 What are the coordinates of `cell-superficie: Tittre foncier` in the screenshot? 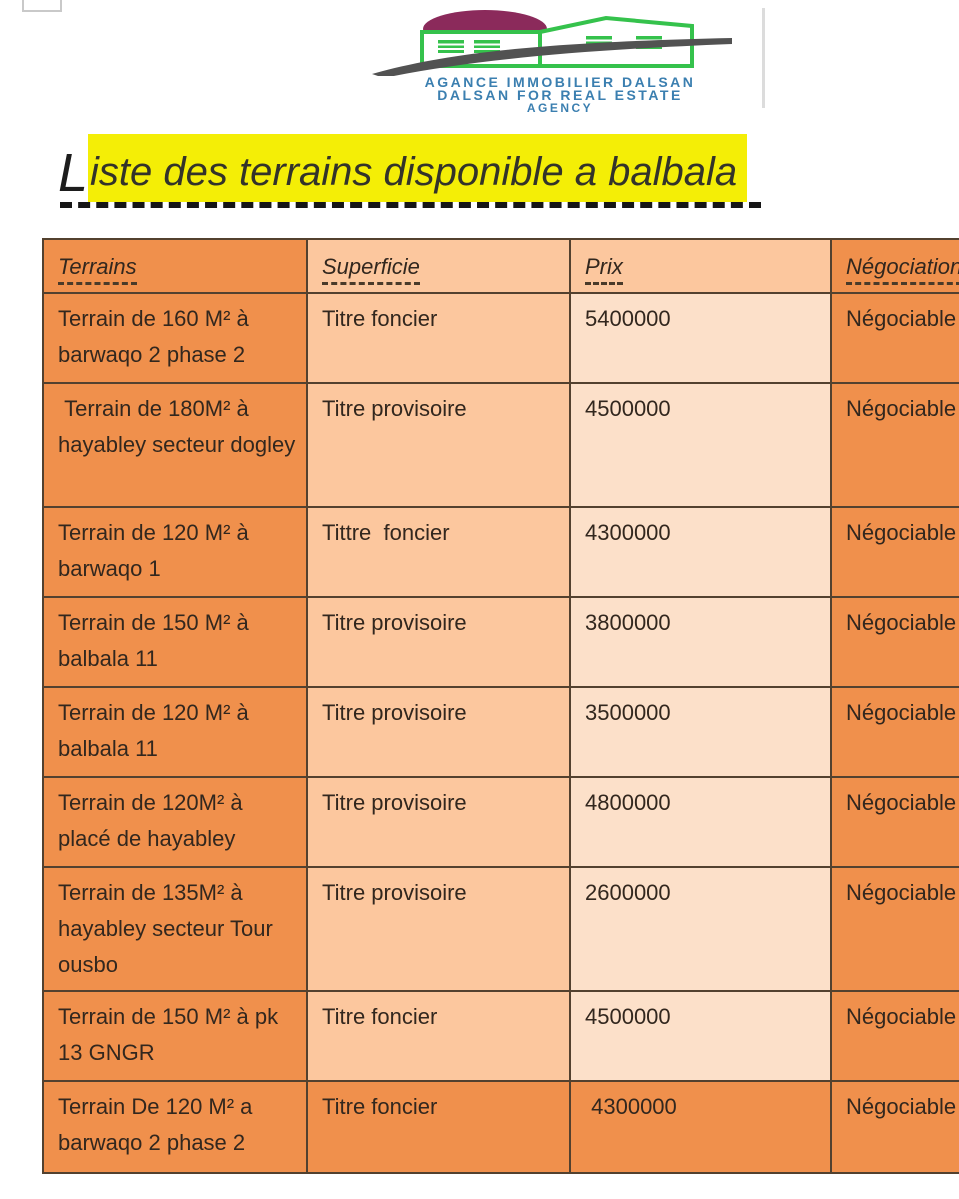 It's located at (438, 552).